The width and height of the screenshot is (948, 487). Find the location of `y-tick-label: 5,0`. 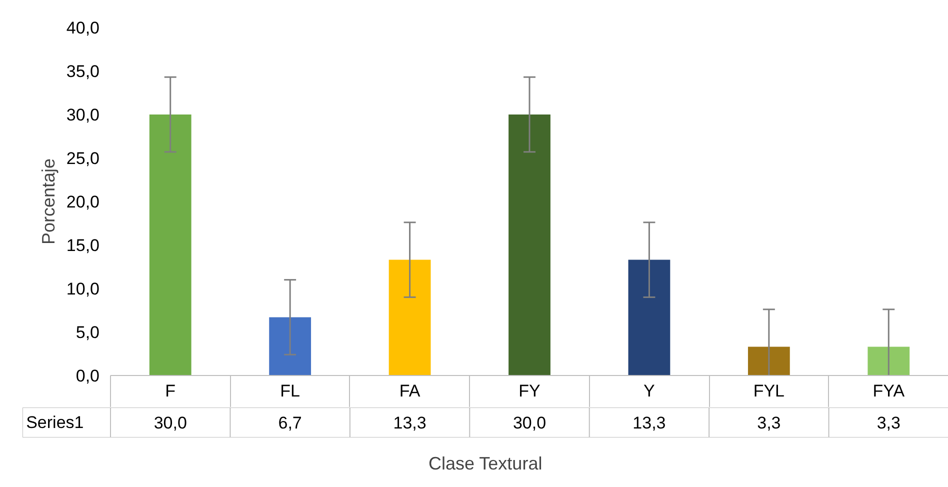

y-tick-label: 5,0 is located at coordinates (88, 332).